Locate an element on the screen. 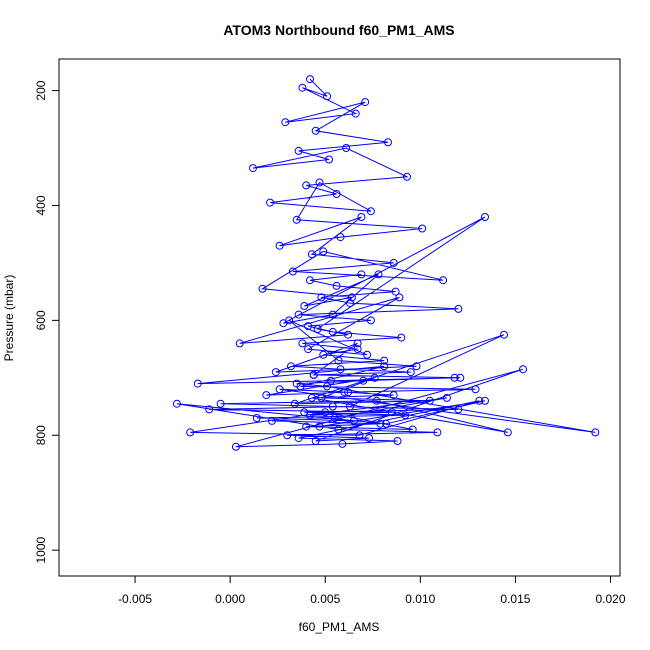 The image size is (650, 650). y-axis: 200 400 600 800 1000 is located at coordinates (47, 322).